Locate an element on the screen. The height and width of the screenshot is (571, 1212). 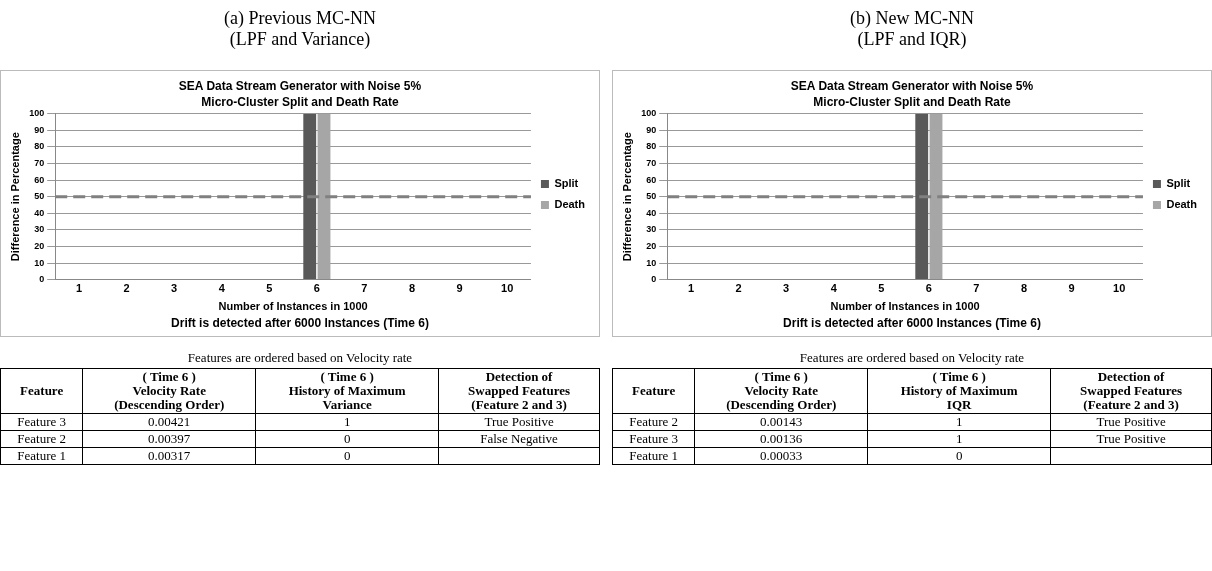
text: False Negative is located at coordinates (519, 439).